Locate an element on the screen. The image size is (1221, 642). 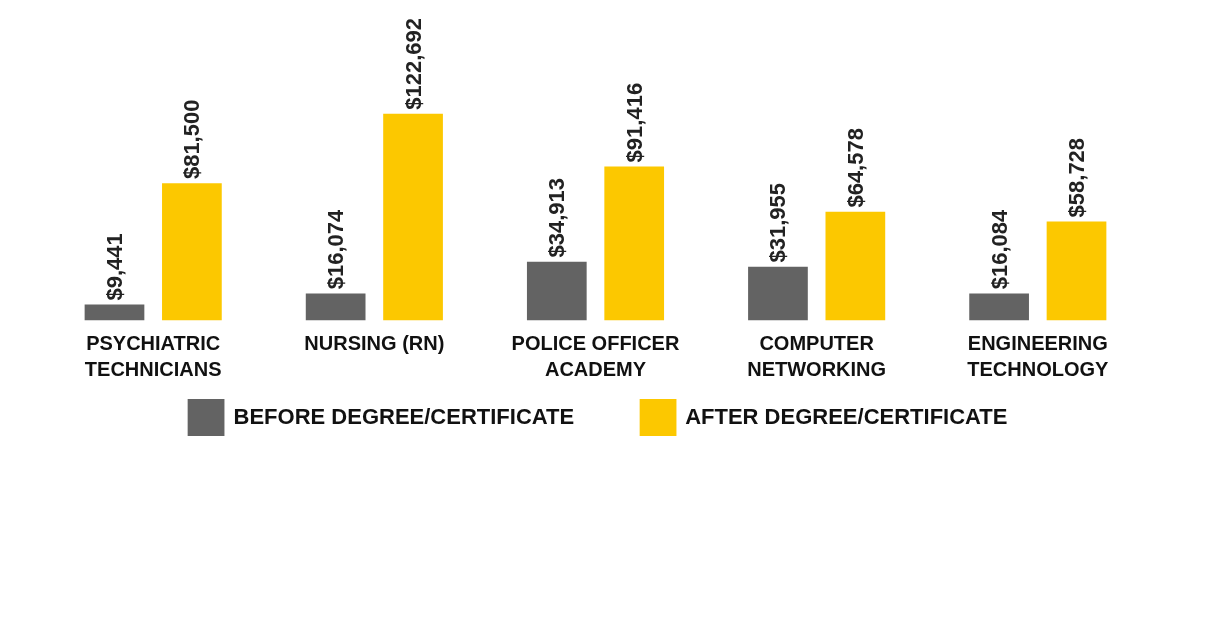
legend-label: AFTER DEGREE/CERTIFICATE is located at coordinates (846, 417).